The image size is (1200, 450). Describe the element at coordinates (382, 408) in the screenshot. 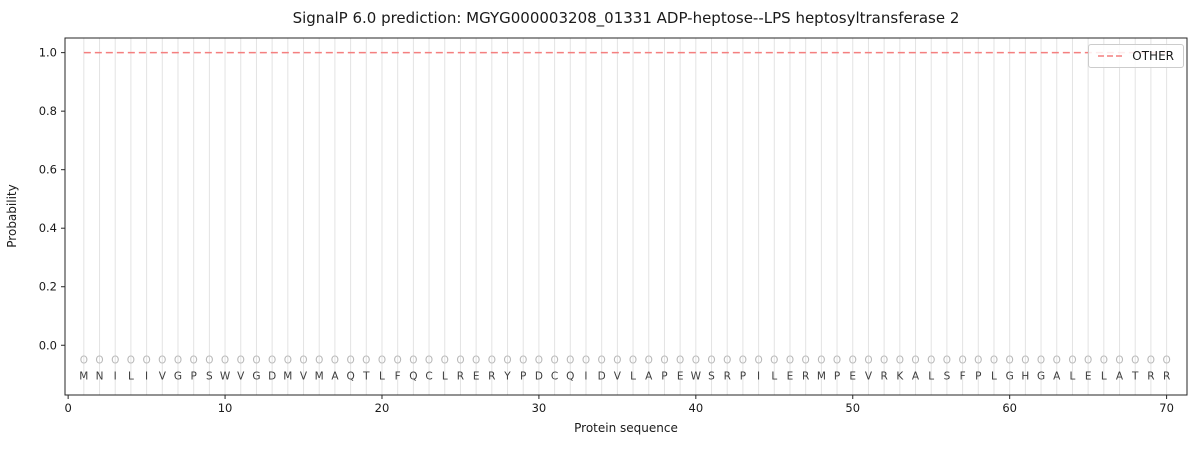

I see `svg-text: 20` at that location.